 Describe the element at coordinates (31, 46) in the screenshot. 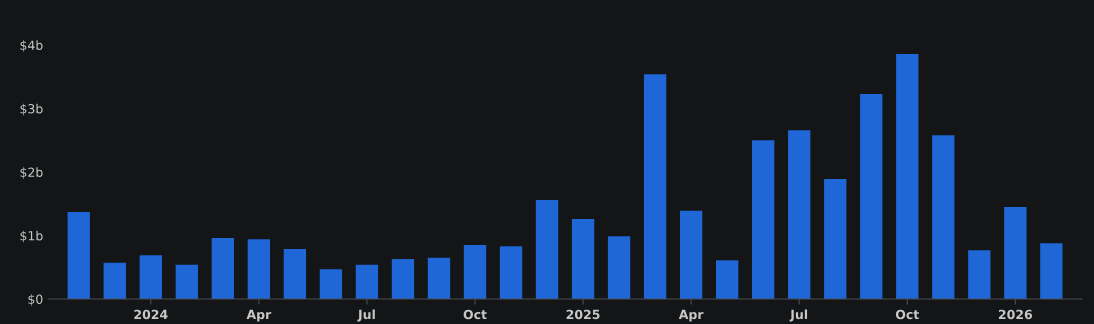

I see `y-tick-label: $4b` at that location.